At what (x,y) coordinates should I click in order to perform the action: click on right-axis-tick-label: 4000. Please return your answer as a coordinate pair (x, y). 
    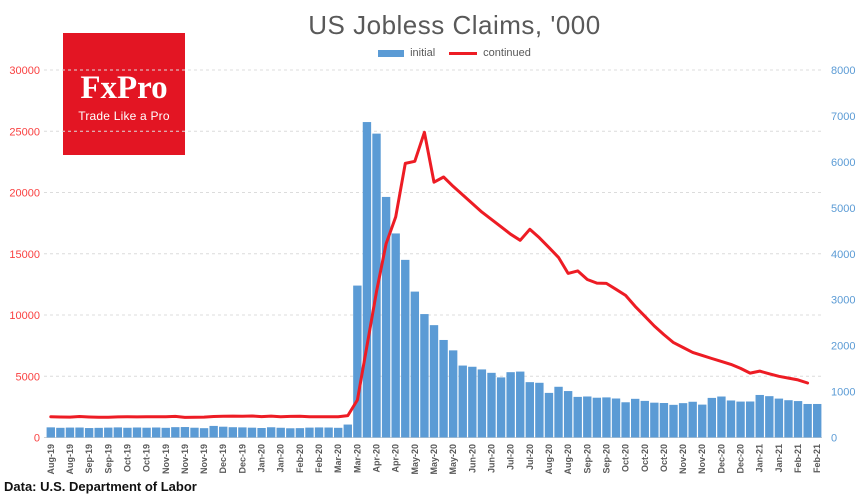
    Looking at the image, I should click on (843, 255).